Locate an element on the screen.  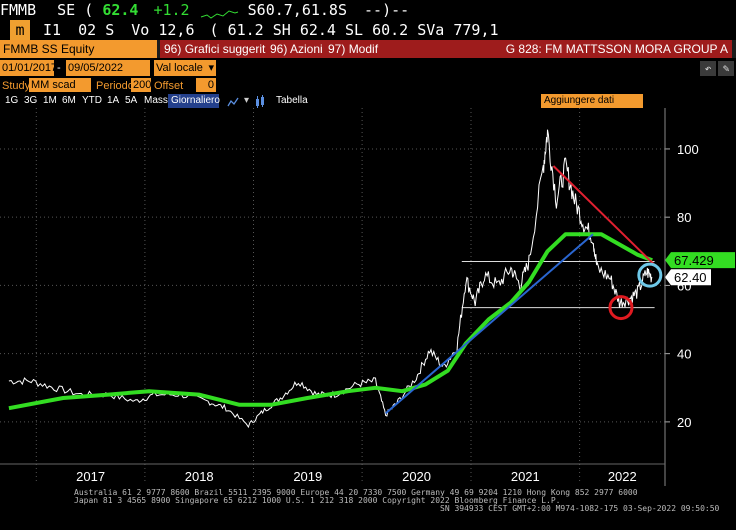
x-tick-label: 2018 is located at coordinates (199, 476).